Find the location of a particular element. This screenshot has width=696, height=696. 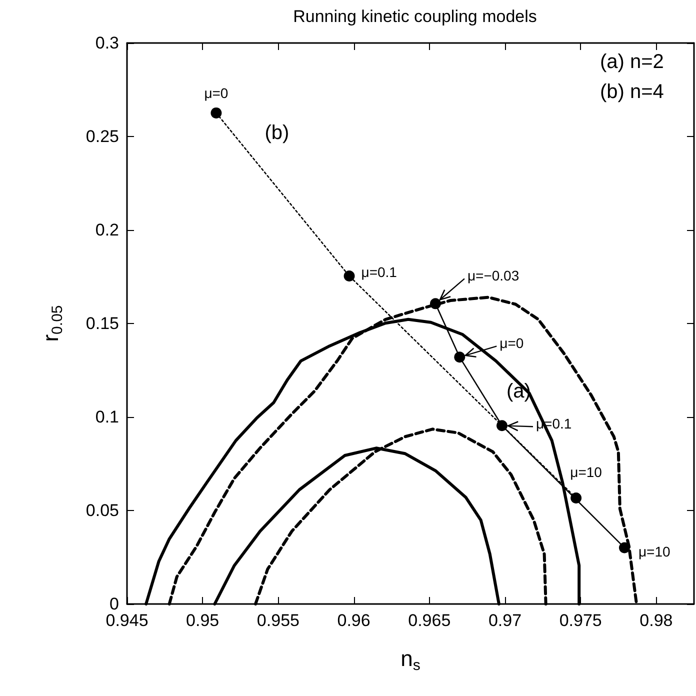

x-tick-label: 0.95 is located at coordinates (203, 620).